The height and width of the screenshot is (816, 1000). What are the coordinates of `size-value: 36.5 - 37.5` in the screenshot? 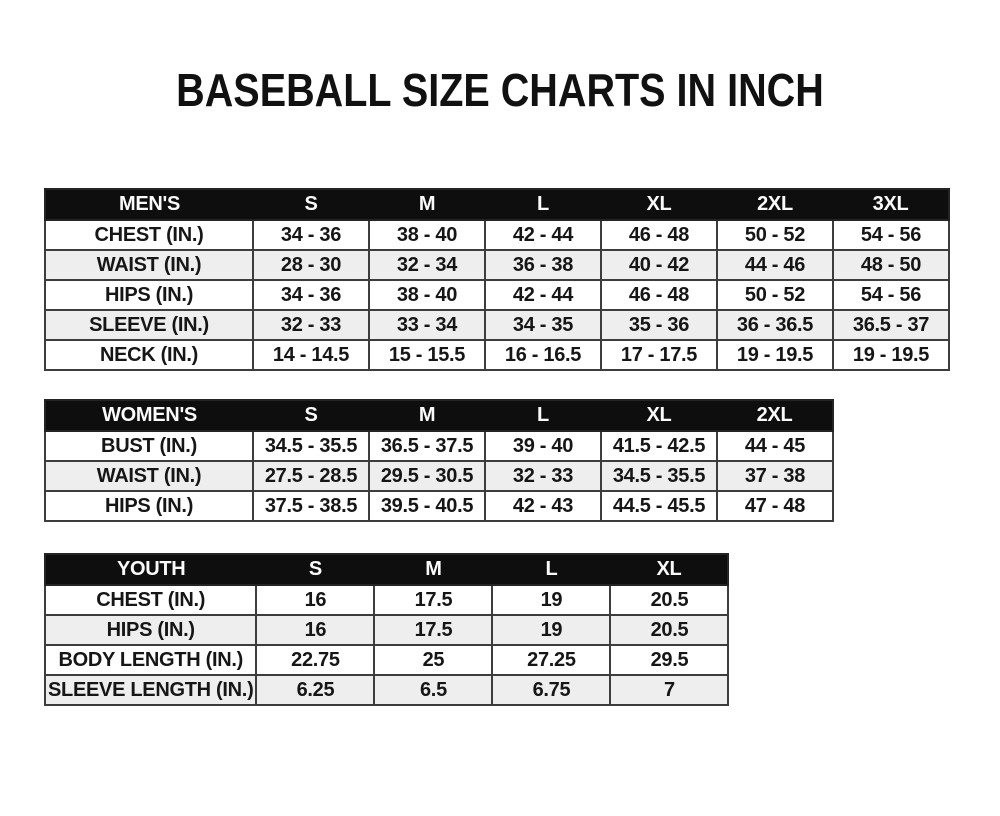 It's located at (427, 446).